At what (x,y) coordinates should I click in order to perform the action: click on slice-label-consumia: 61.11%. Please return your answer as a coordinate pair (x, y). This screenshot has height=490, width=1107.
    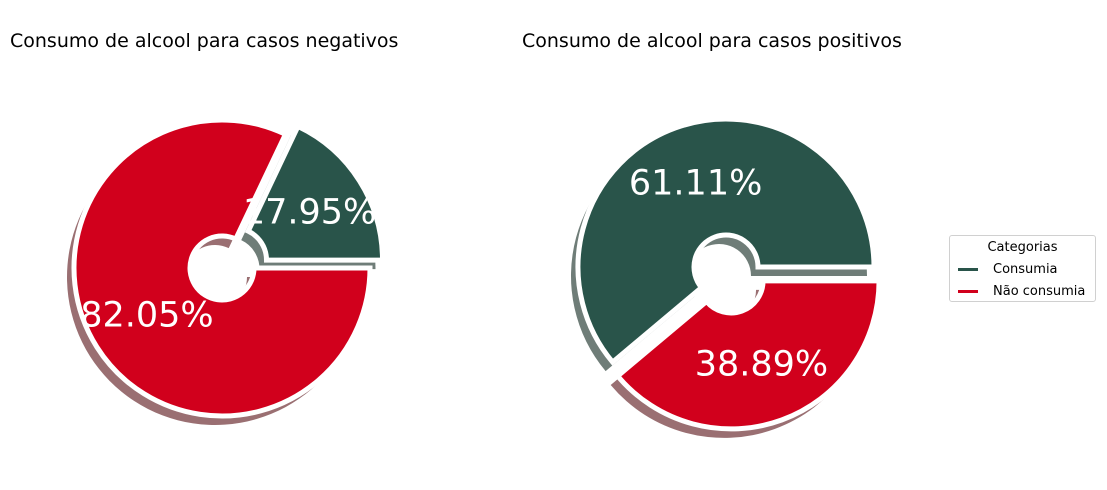
    Looking at the image, I should click on (695, 184).